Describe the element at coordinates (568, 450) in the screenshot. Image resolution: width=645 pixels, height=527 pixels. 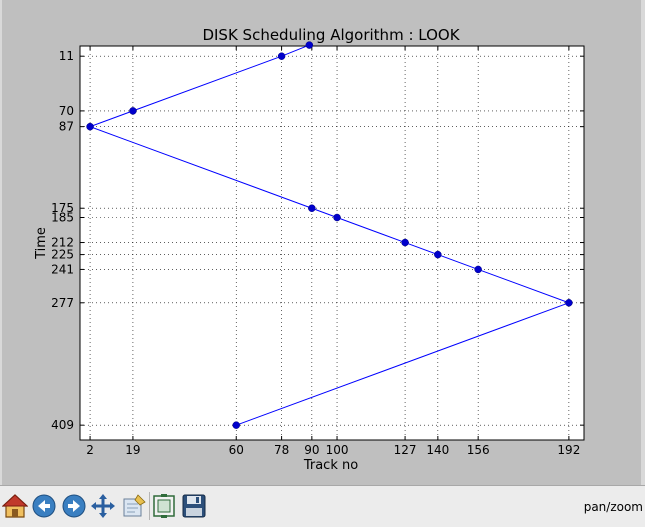
I see `x-tick-label: 192` at that location.